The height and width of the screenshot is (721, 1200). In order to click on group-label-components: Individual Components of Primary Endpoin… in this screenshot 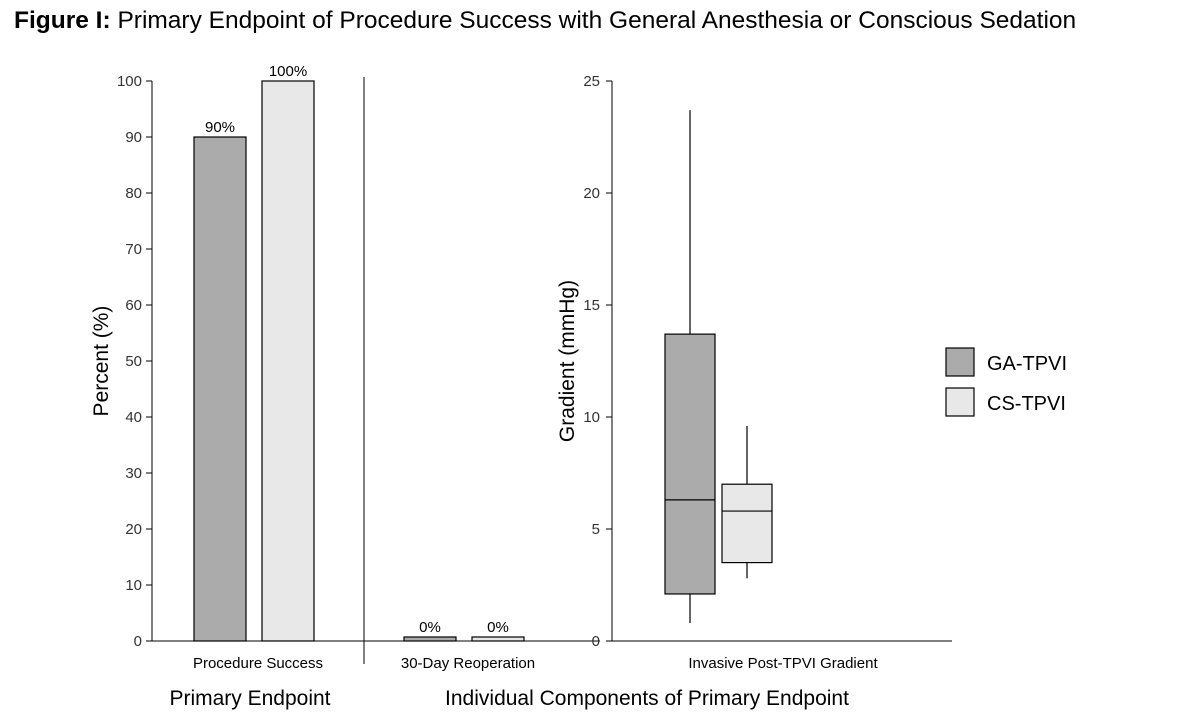, I will do `click(647, 698)`.